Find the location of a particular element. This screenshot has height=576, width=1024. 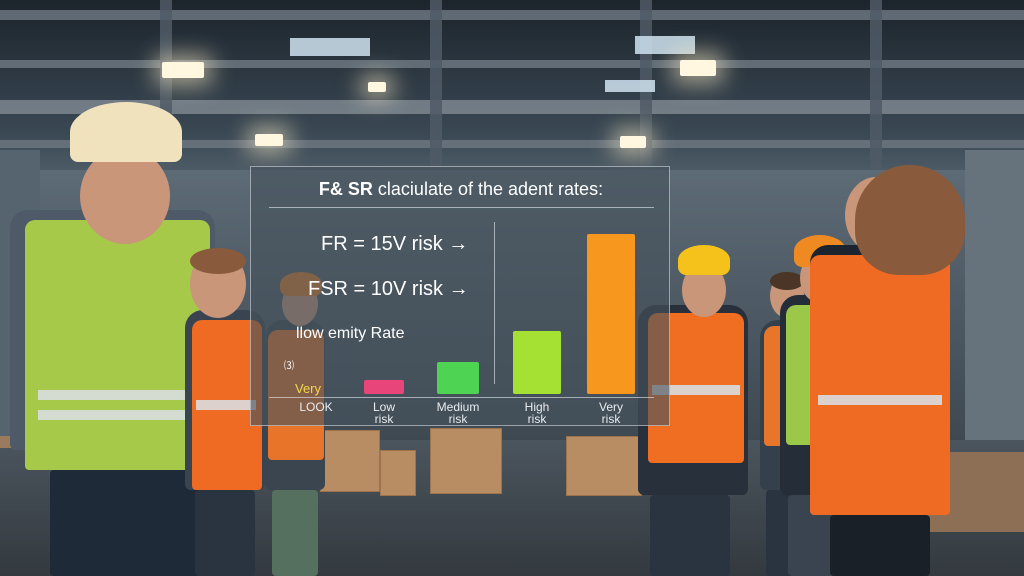

severity-rate-label: llow emity Rate is located at coordinates (350, 333).